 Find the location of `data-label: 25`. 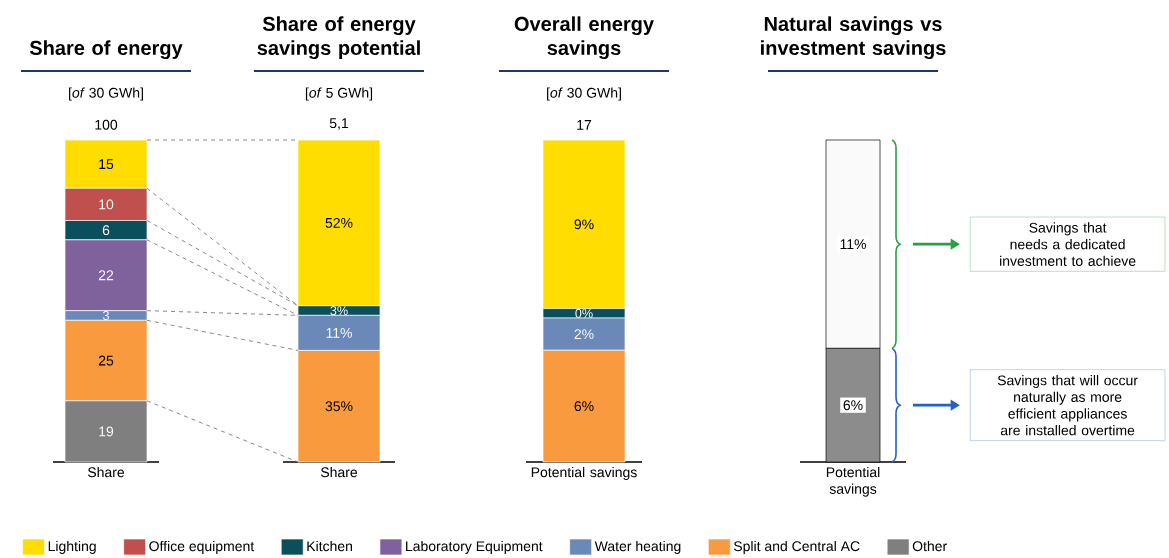

data-label: 25 is located at coordinates (106, 360).